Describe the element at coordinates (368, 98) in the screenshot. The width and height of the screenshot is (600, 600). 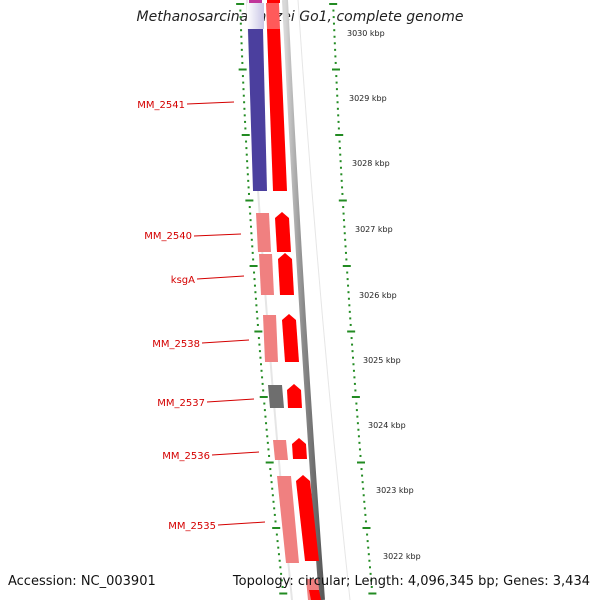
I see `scale-label-3029: 3029 kbp` at that location.